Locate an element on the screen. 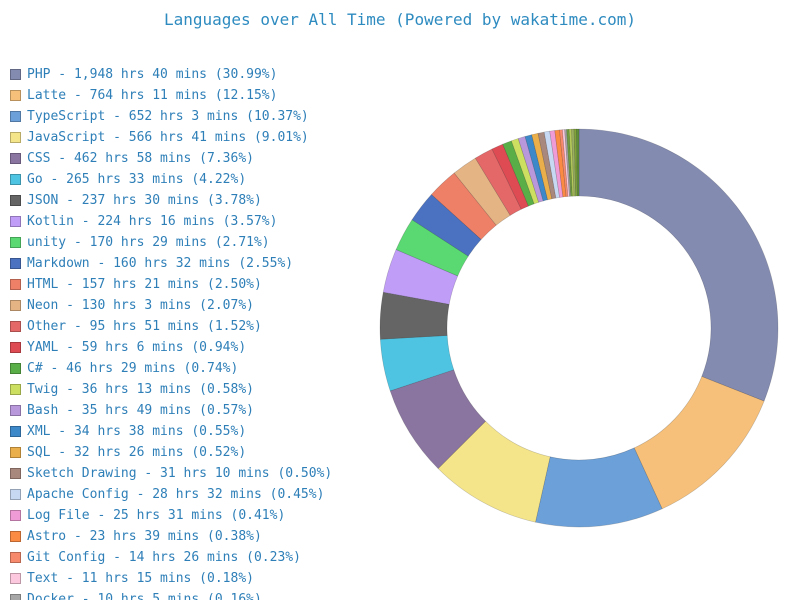 The height and width of the screenshot is (600, 800). legend-item: Markdown - 160 hrs 32 mins (2.55%) is located at coordinates (190, 263).